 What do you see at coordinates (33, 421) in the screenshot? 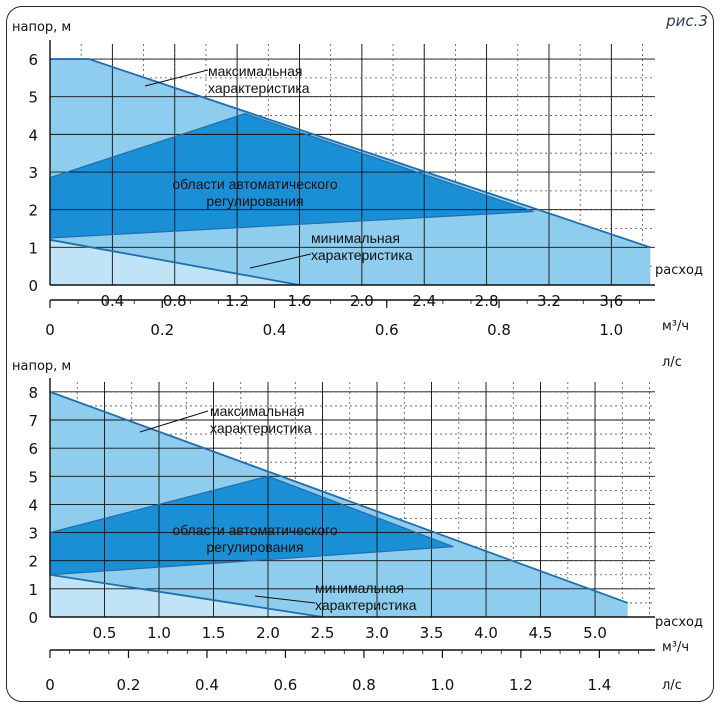
I see `y-tick-label: 7` at bounding box center [33, 421].